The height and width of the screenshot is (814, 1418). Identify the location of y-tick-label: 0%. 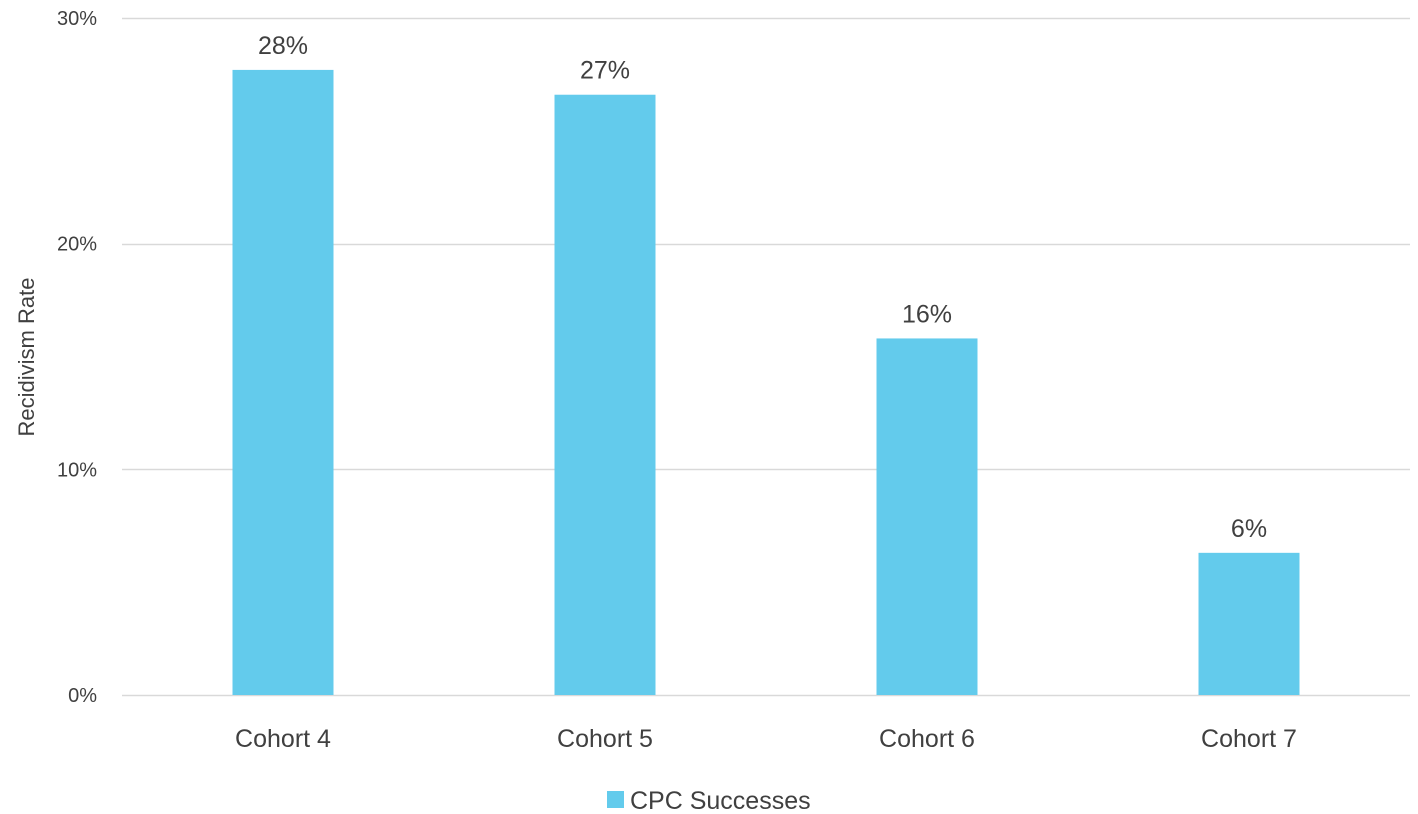
(82, 696).